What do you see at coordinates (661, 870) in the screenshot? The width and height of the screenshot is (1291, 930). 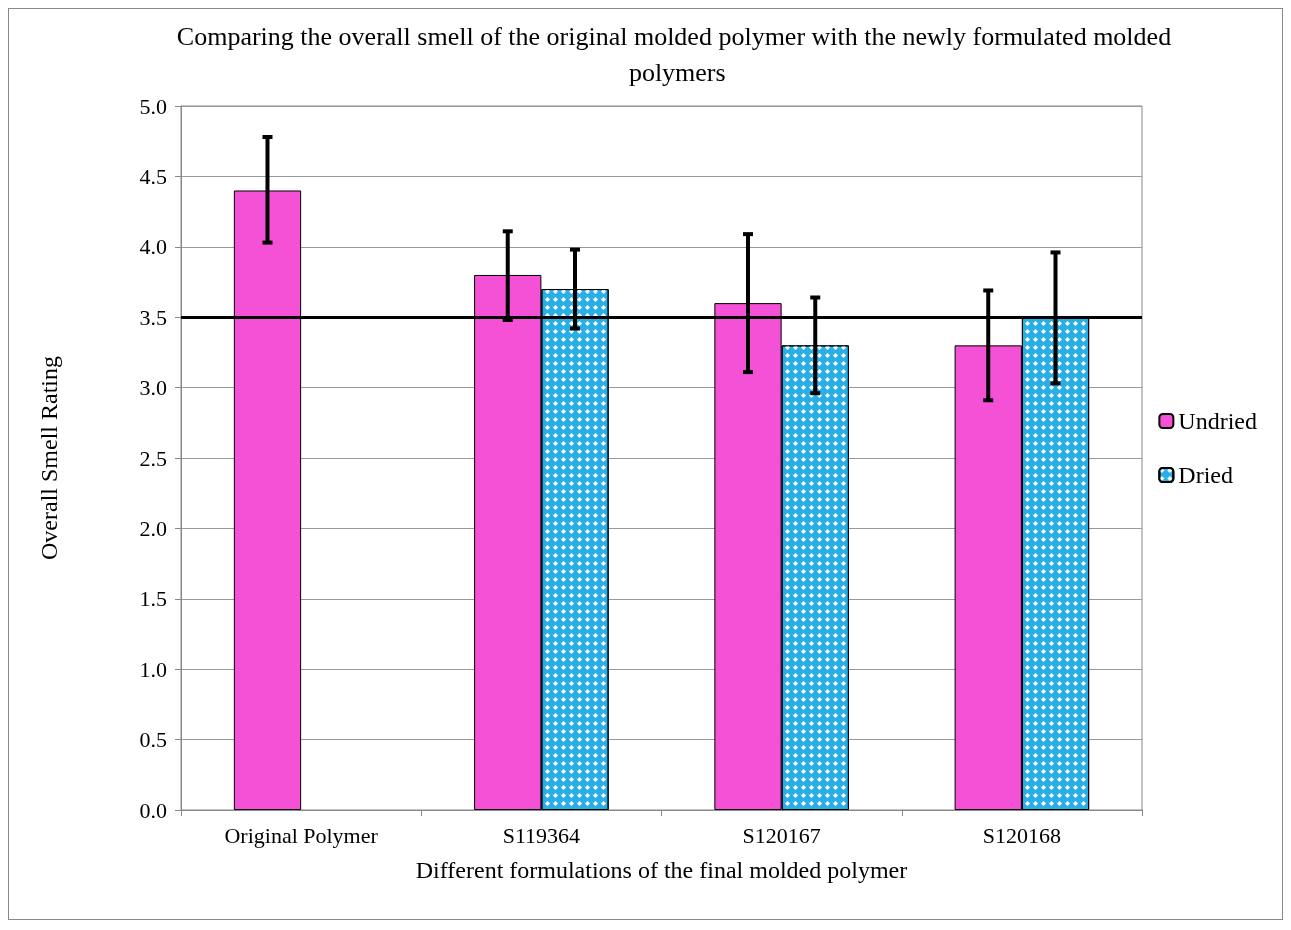 I see `x-axis-title: Different formulations of the final molded polymer` at bounding box center [661, 870].